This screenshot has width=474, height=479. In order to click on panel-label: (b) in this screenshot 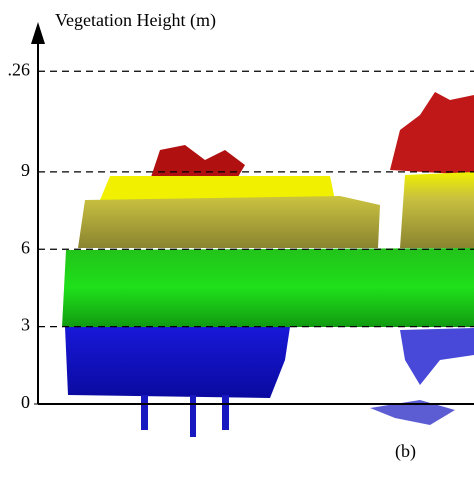, I will do `click(405, 451)`.